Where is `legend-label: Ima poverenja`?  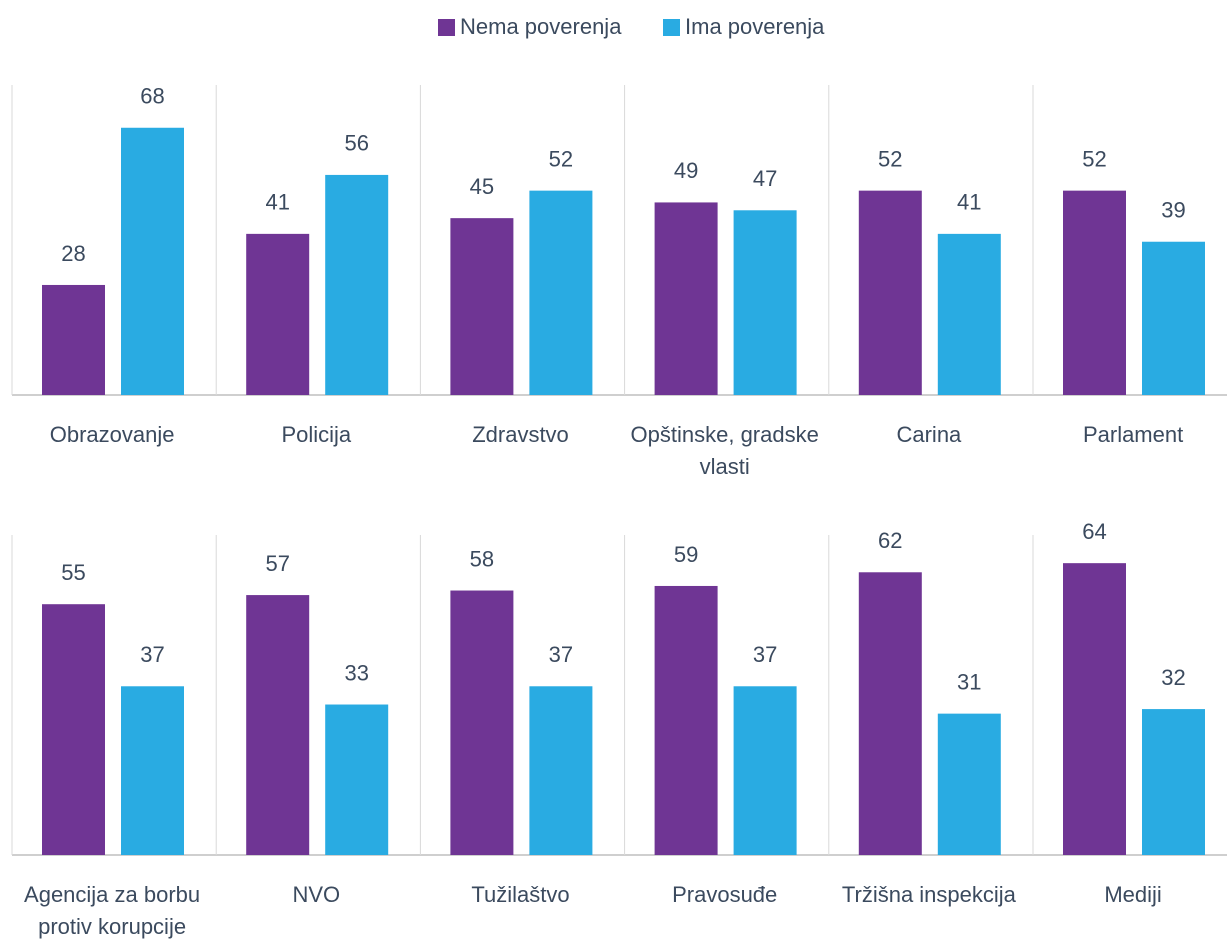
legend-label: Ima poverenja is located at coordinates (755, 26).